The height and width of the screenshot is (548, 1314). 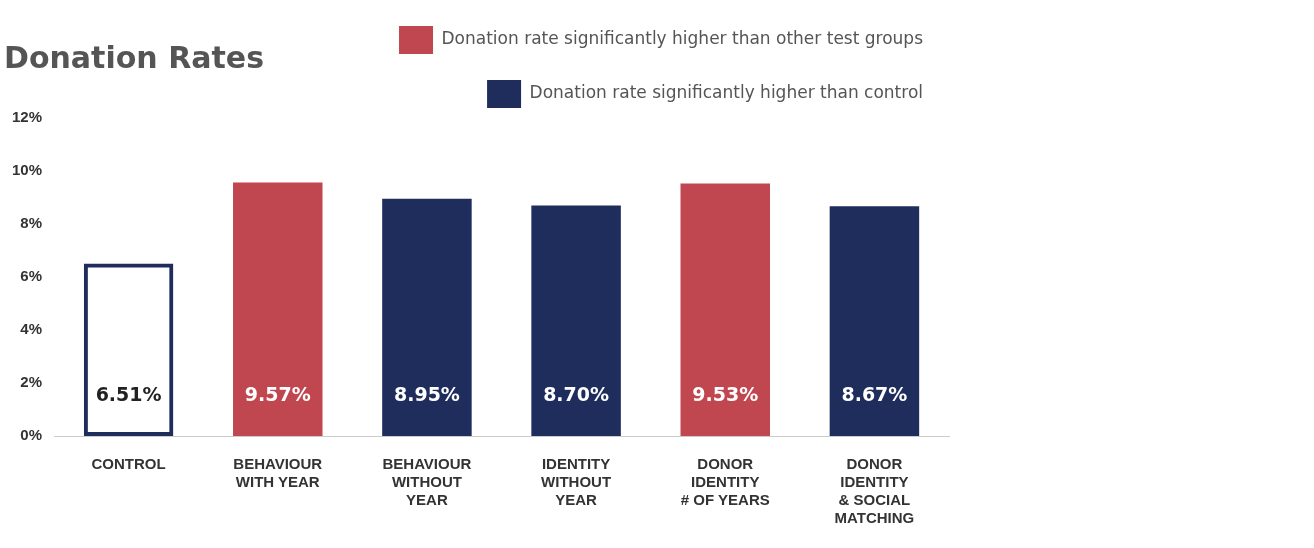 What do you see at coordinates (874, 393) in the screenshot?
I see `data-label: 8.67%` at bounding box center [874, 393].